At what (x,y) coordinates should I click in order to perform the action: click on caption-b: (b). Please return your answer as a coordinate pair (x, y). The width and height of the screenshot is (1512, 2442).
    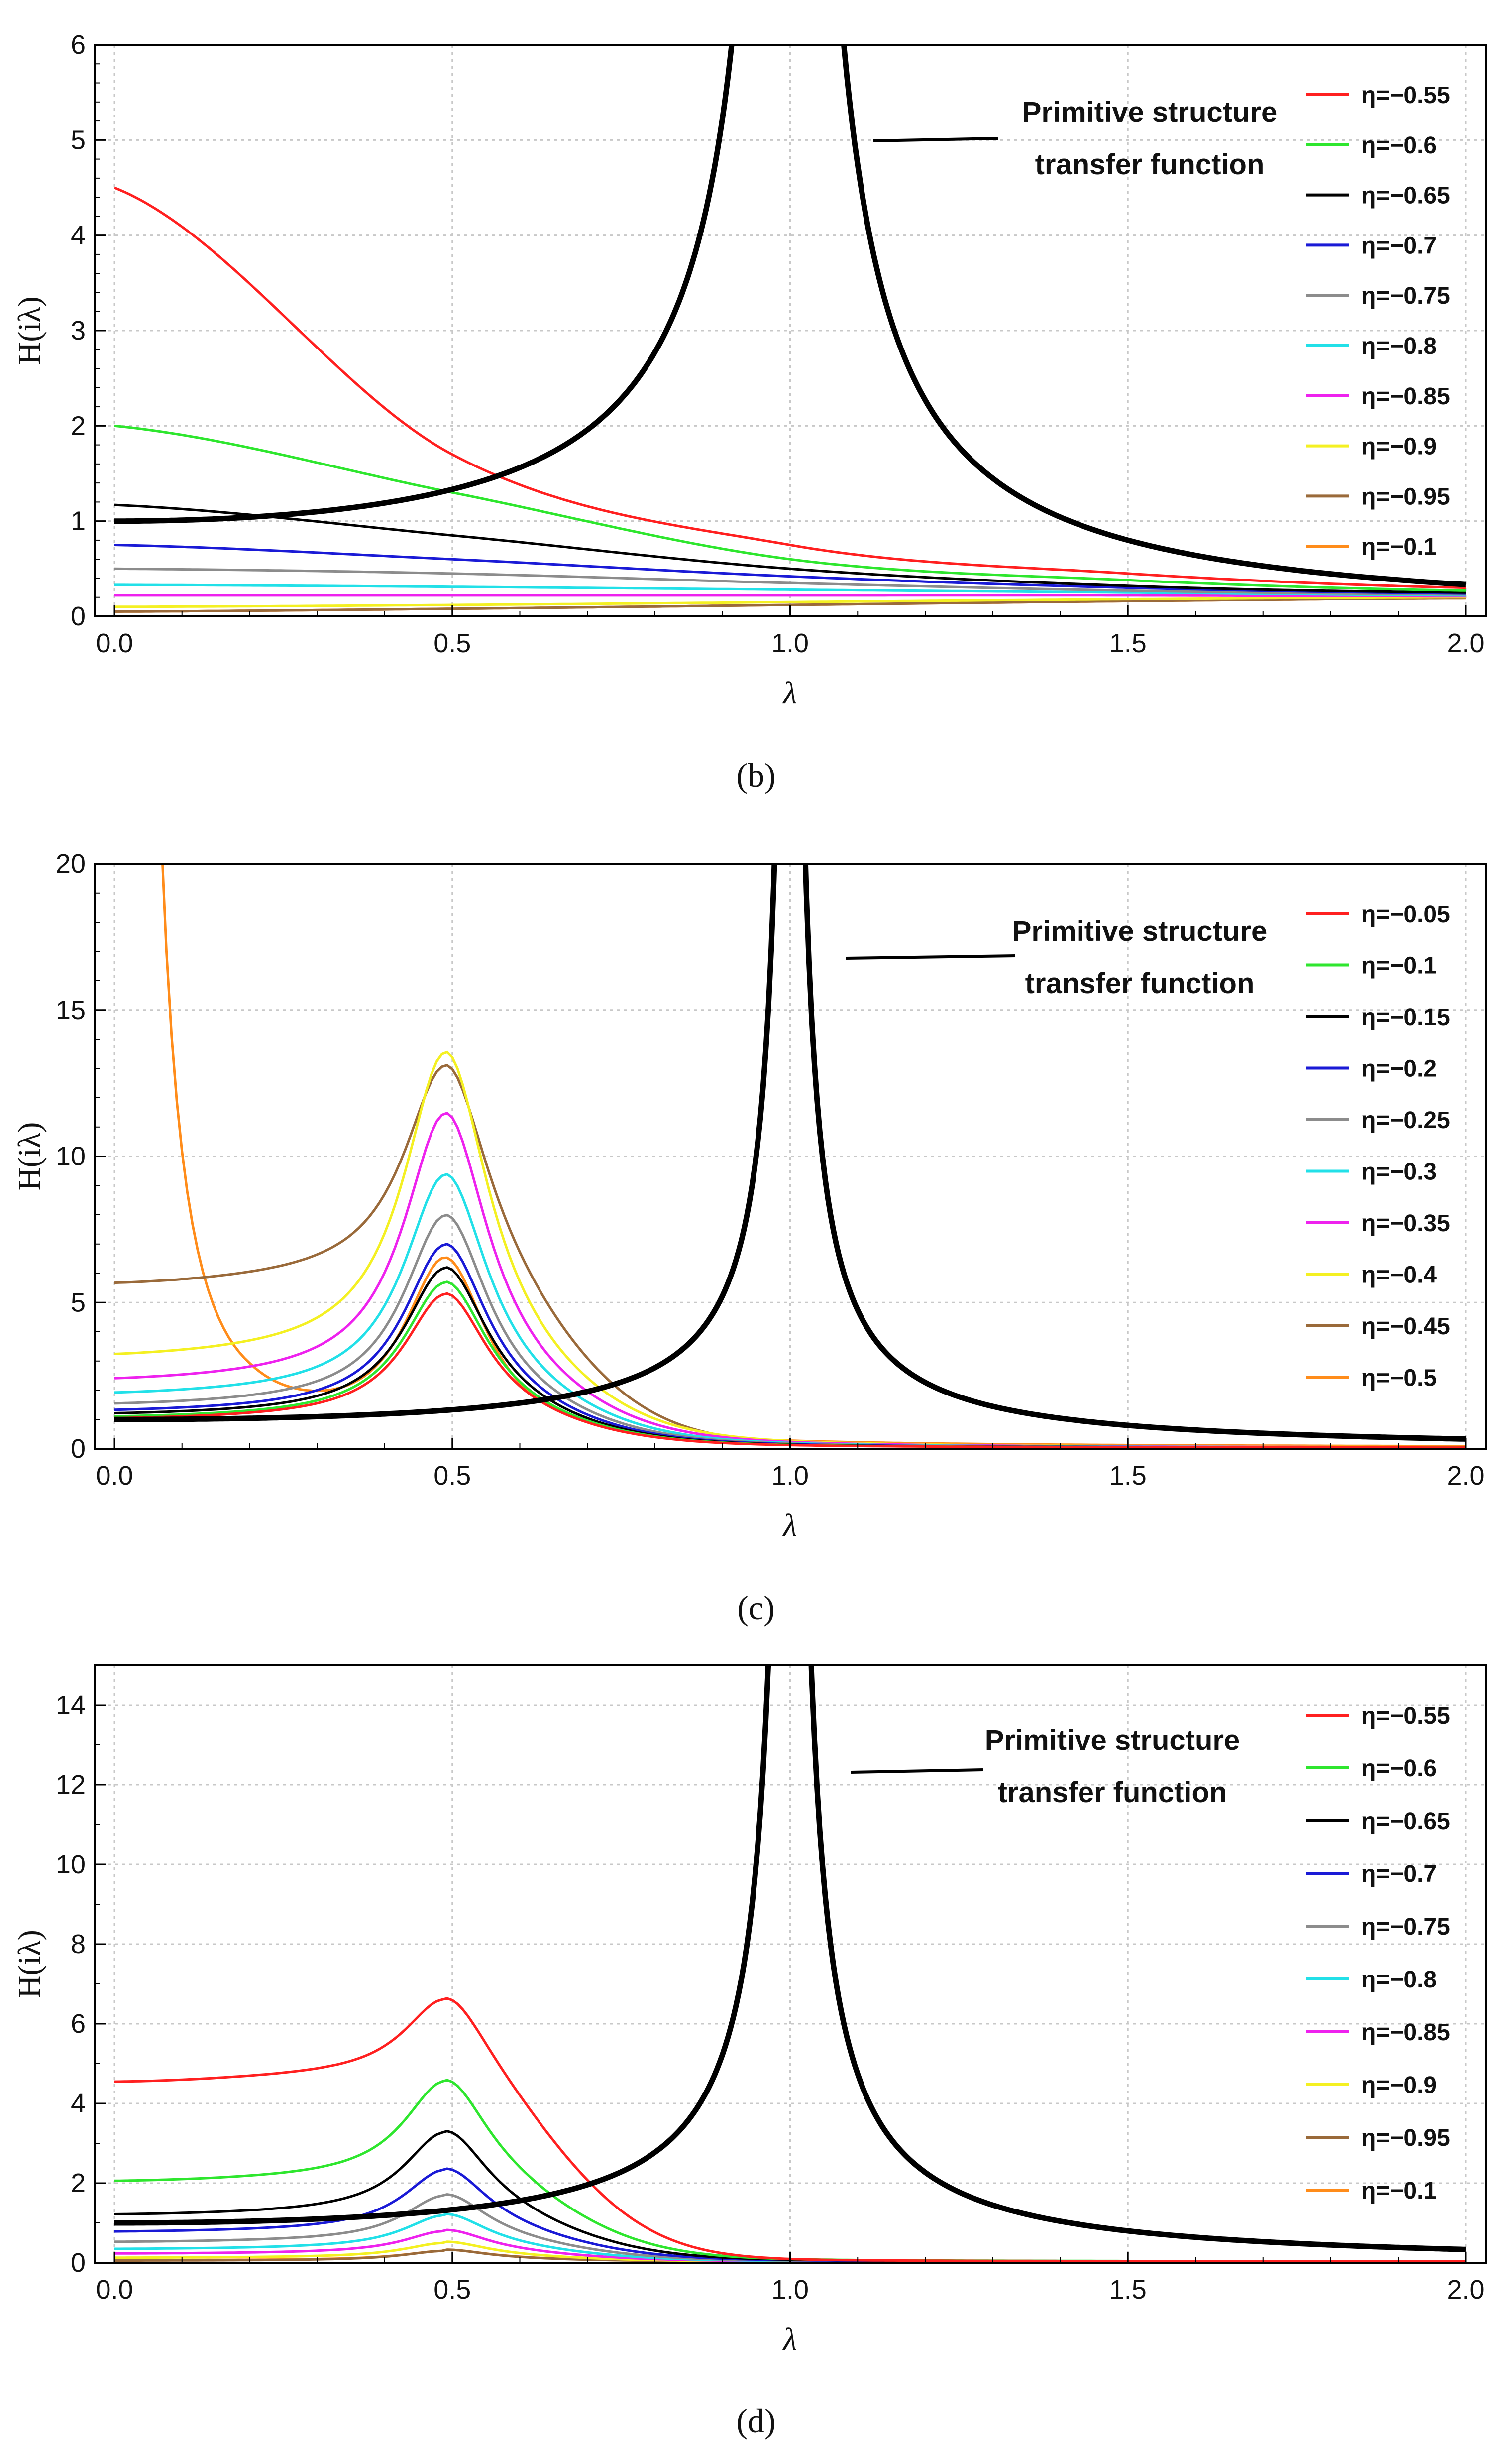
    Looking at the image, I should click on (755, 775).